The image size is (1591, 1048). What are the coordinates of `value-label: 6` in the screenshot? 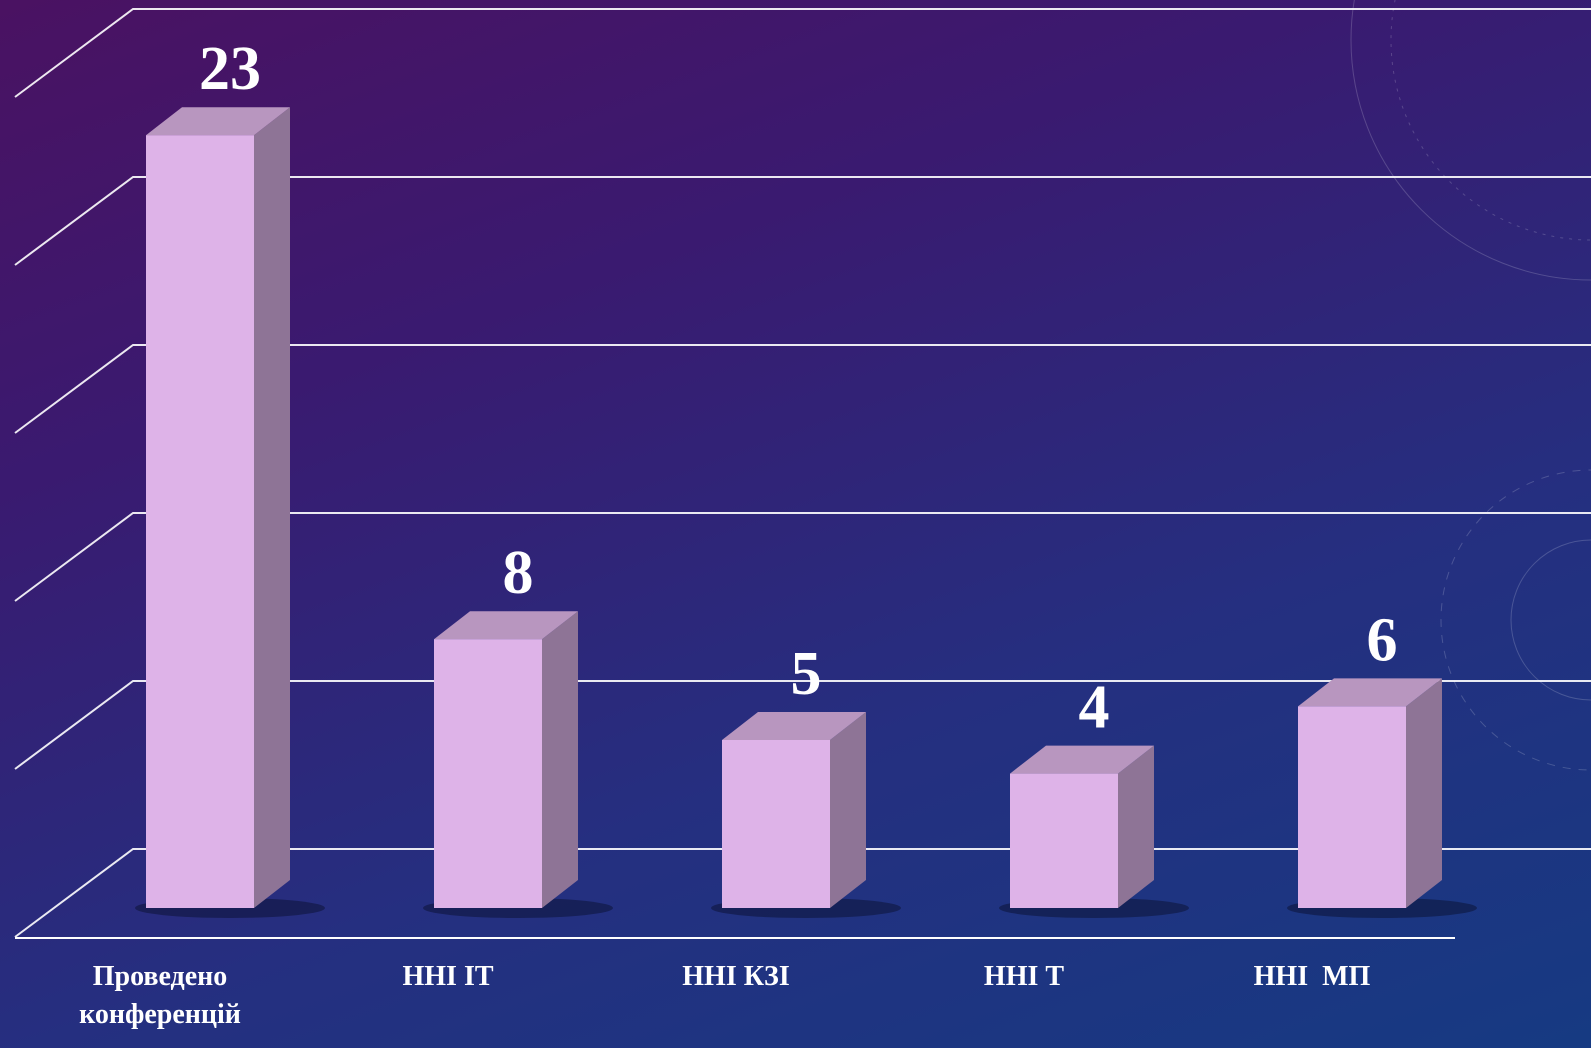 It's located at (1382, 640).